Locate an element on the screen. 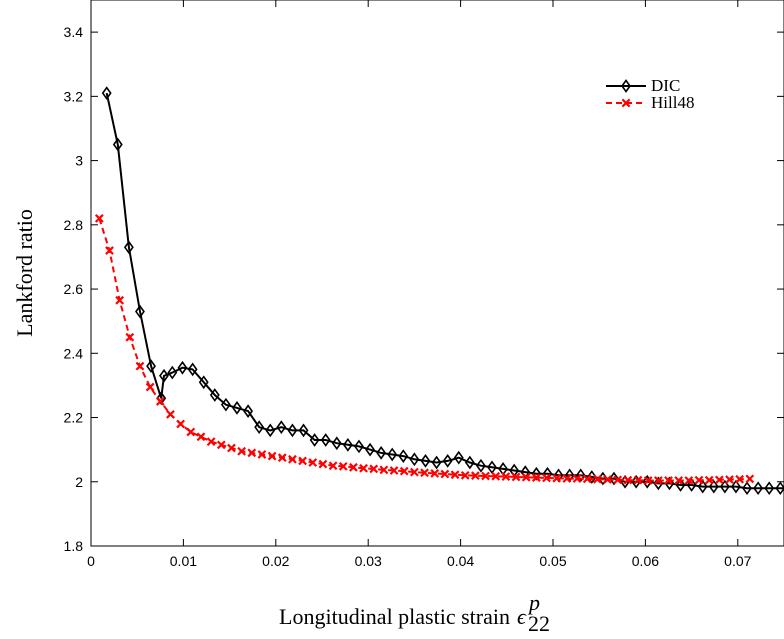 This screenshot has width=784, height=639. y-axis-title: Lankford ratio is located at coordinates (24, 273).